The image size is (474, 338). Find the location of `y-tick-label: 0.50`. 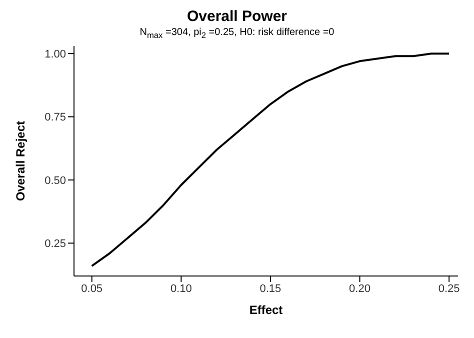

y-tick-label: 0.50 is located at coordinates (55, 180).